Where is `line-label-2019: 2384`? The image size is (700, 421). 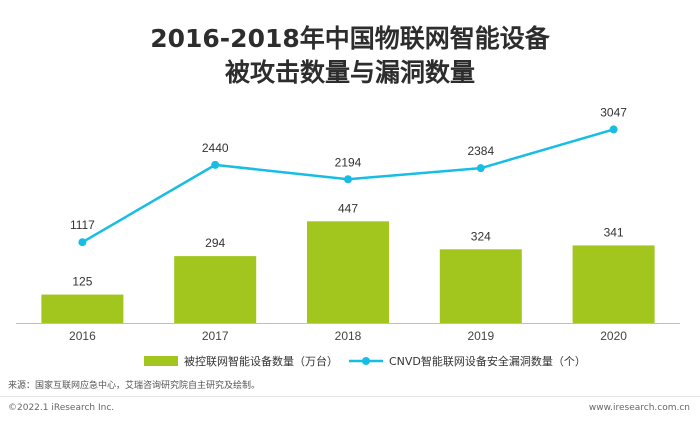
line-label-2019: 2384 is located at coordinates (480, 151).